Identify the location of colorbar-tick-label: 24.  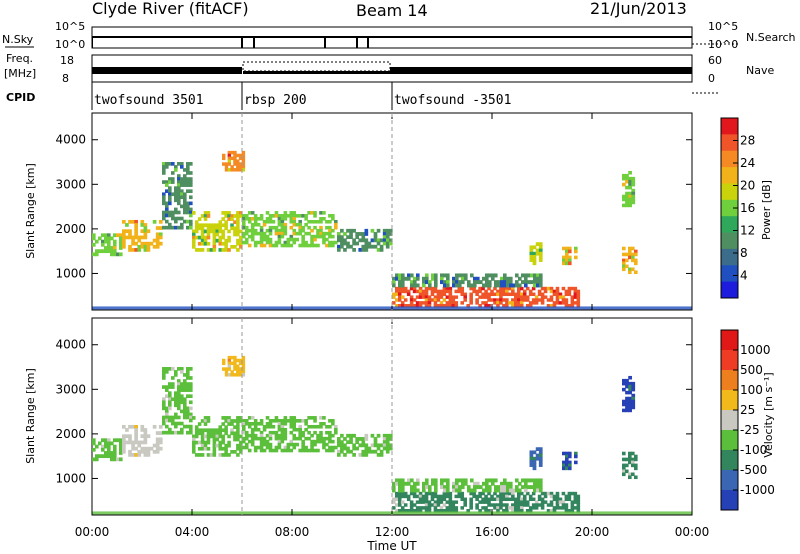
(747, 163).